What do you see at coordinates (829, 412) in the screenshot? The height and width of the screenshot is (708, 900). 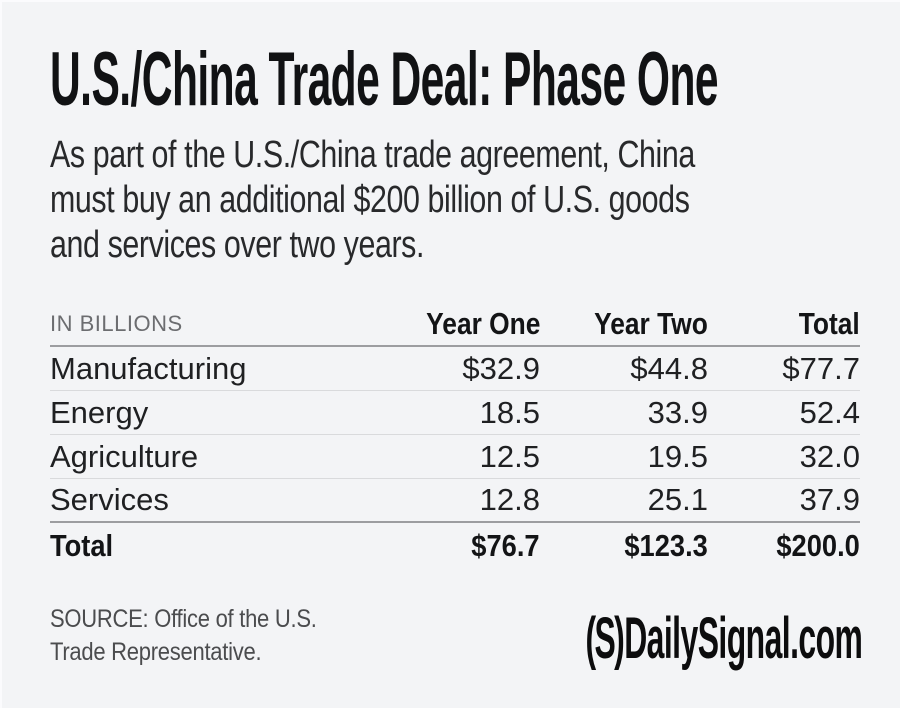 I see `cell-total: 52.4` at bounding box center [829, 412].